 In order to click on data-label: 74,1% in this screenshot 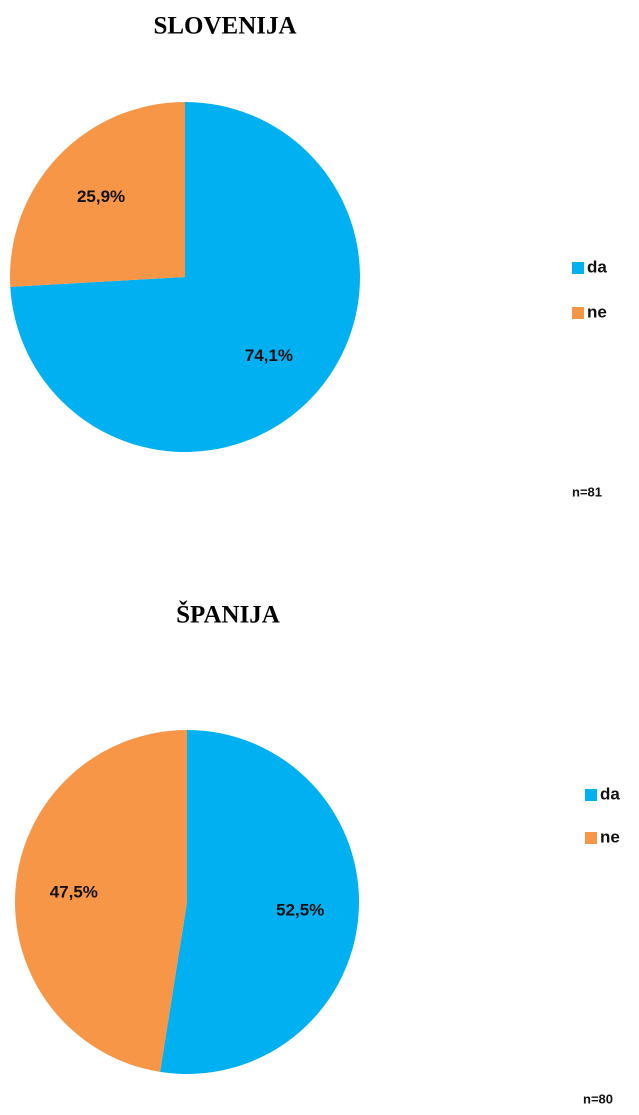, I will do `click(269, 355)`.